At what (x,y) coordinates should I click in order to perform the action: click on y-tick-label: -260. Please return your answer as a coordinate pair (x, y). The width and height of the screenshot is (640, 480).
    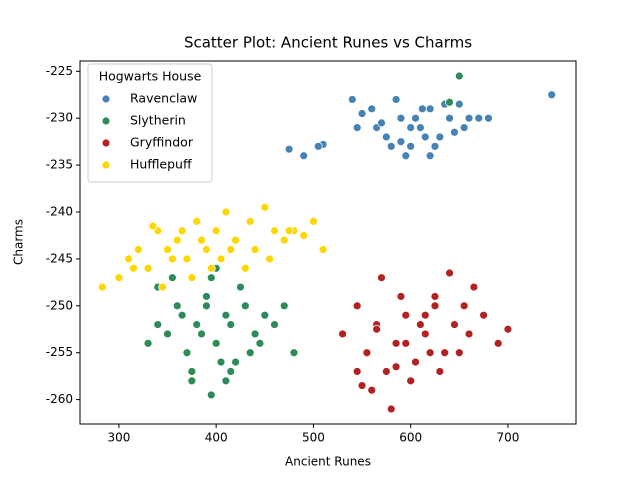
    Looking at the image, I should click on (59, 399).